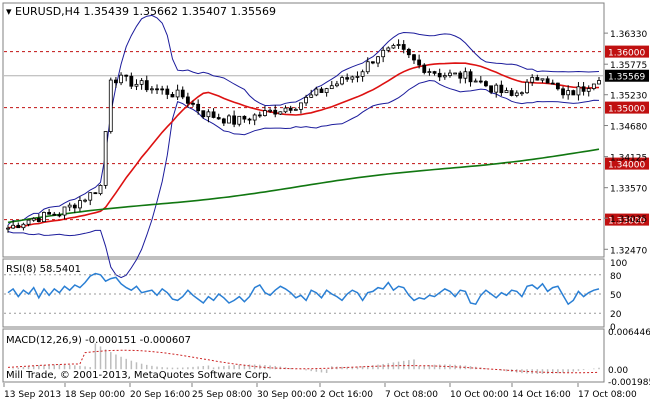  What do you see at coordinates (10, 11) in the screenshot?
I see `header-collapse-icon: ▾` at bounding box center [10, 11].